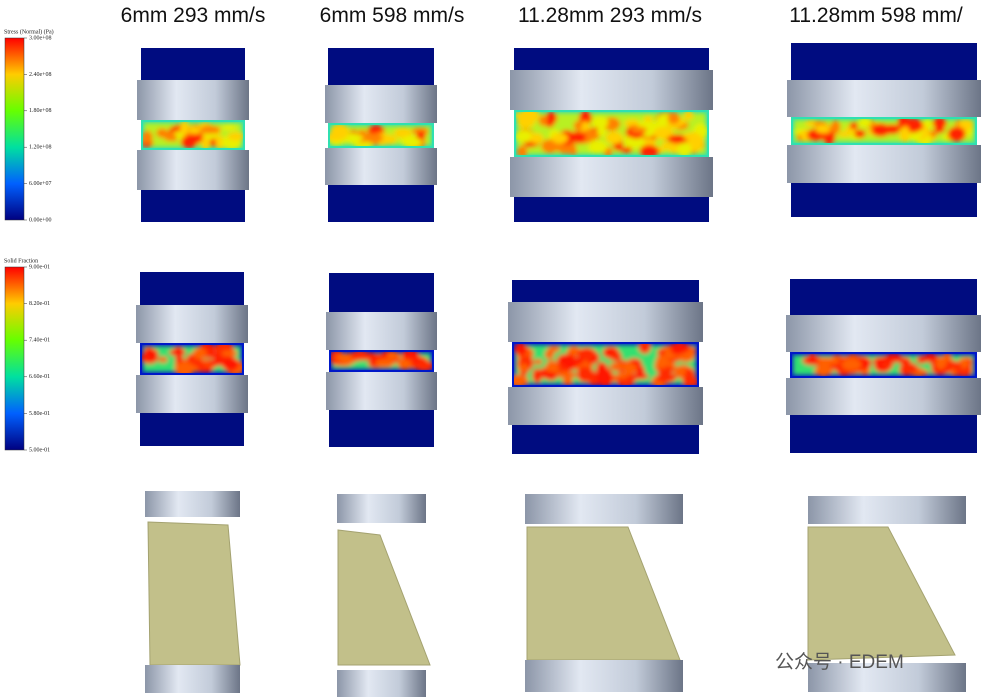 The image size is (983, 699). I want to click on legend-tick-label: 1.80e+08, so click(40, 111).